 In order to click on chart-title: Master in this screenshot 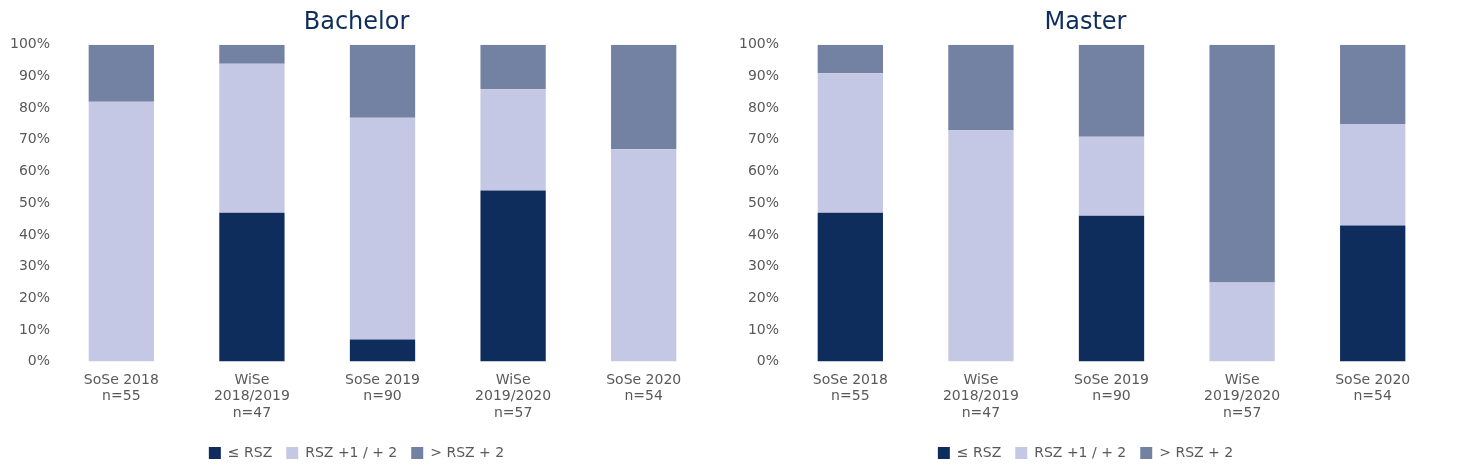, I will do `click(1085, 20)`.